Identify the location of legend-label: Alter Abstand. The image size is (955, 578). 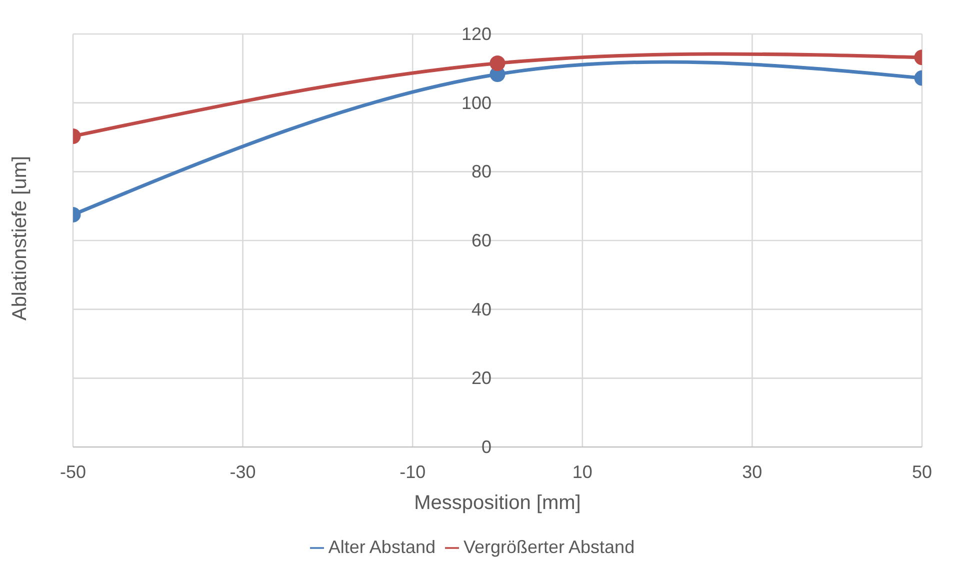
(382, 547).